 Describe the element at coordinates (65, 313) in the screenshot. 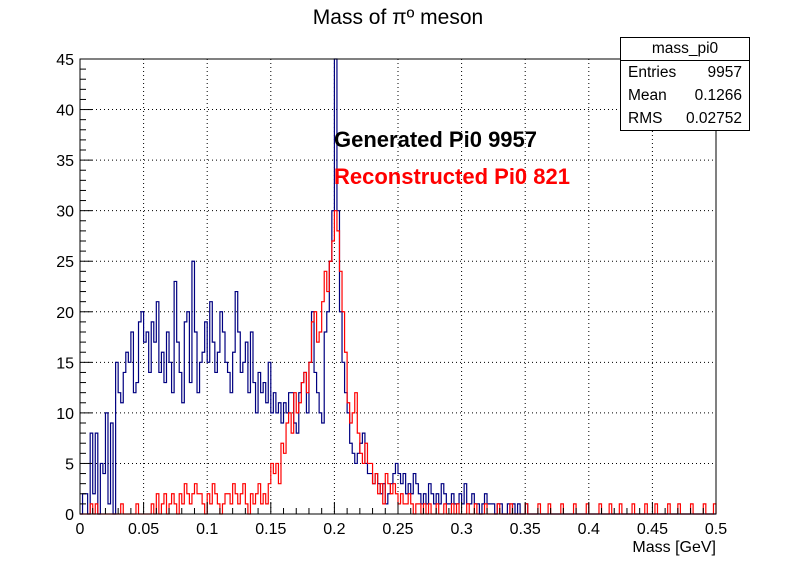

I see `y-tick-label: 20` at that location.